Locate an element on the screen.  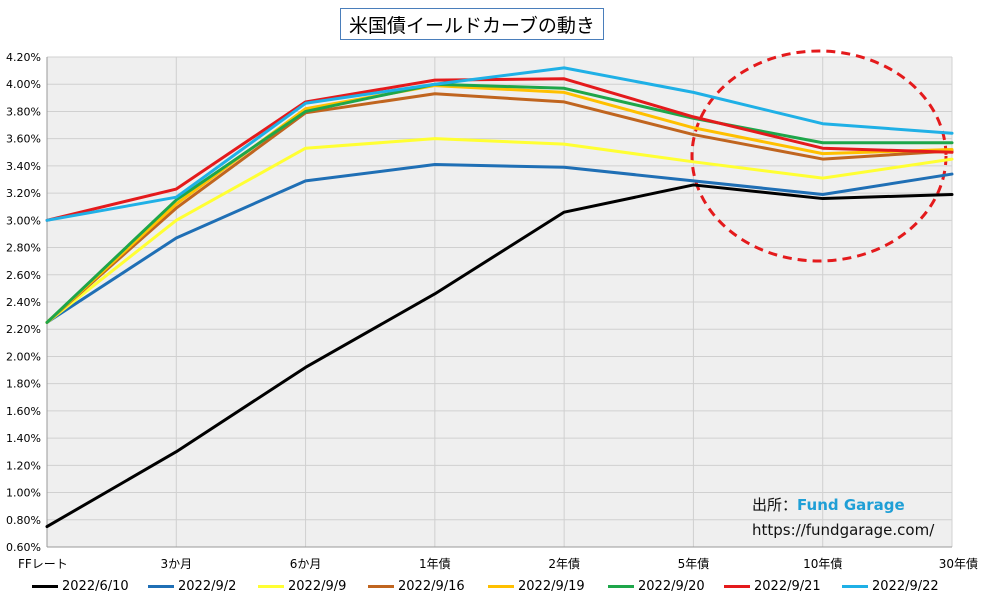
legend-item: 2022/9/22 is located at coordinates (890, 586).